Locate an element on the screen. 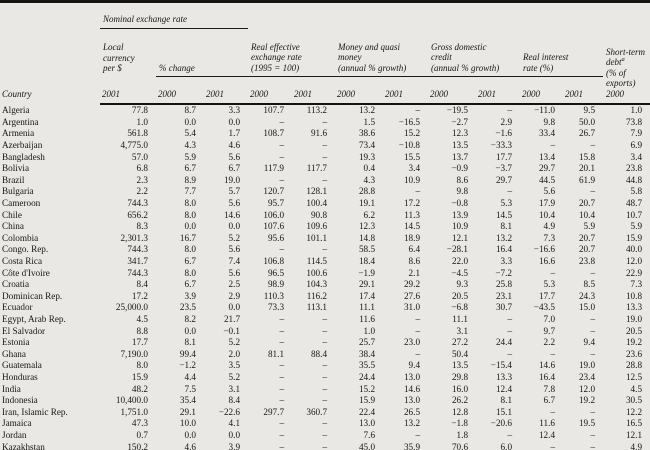 The width and height of the screenshot is (650, 450). value-cell: 7.6 is located at coordinates (369, 434).